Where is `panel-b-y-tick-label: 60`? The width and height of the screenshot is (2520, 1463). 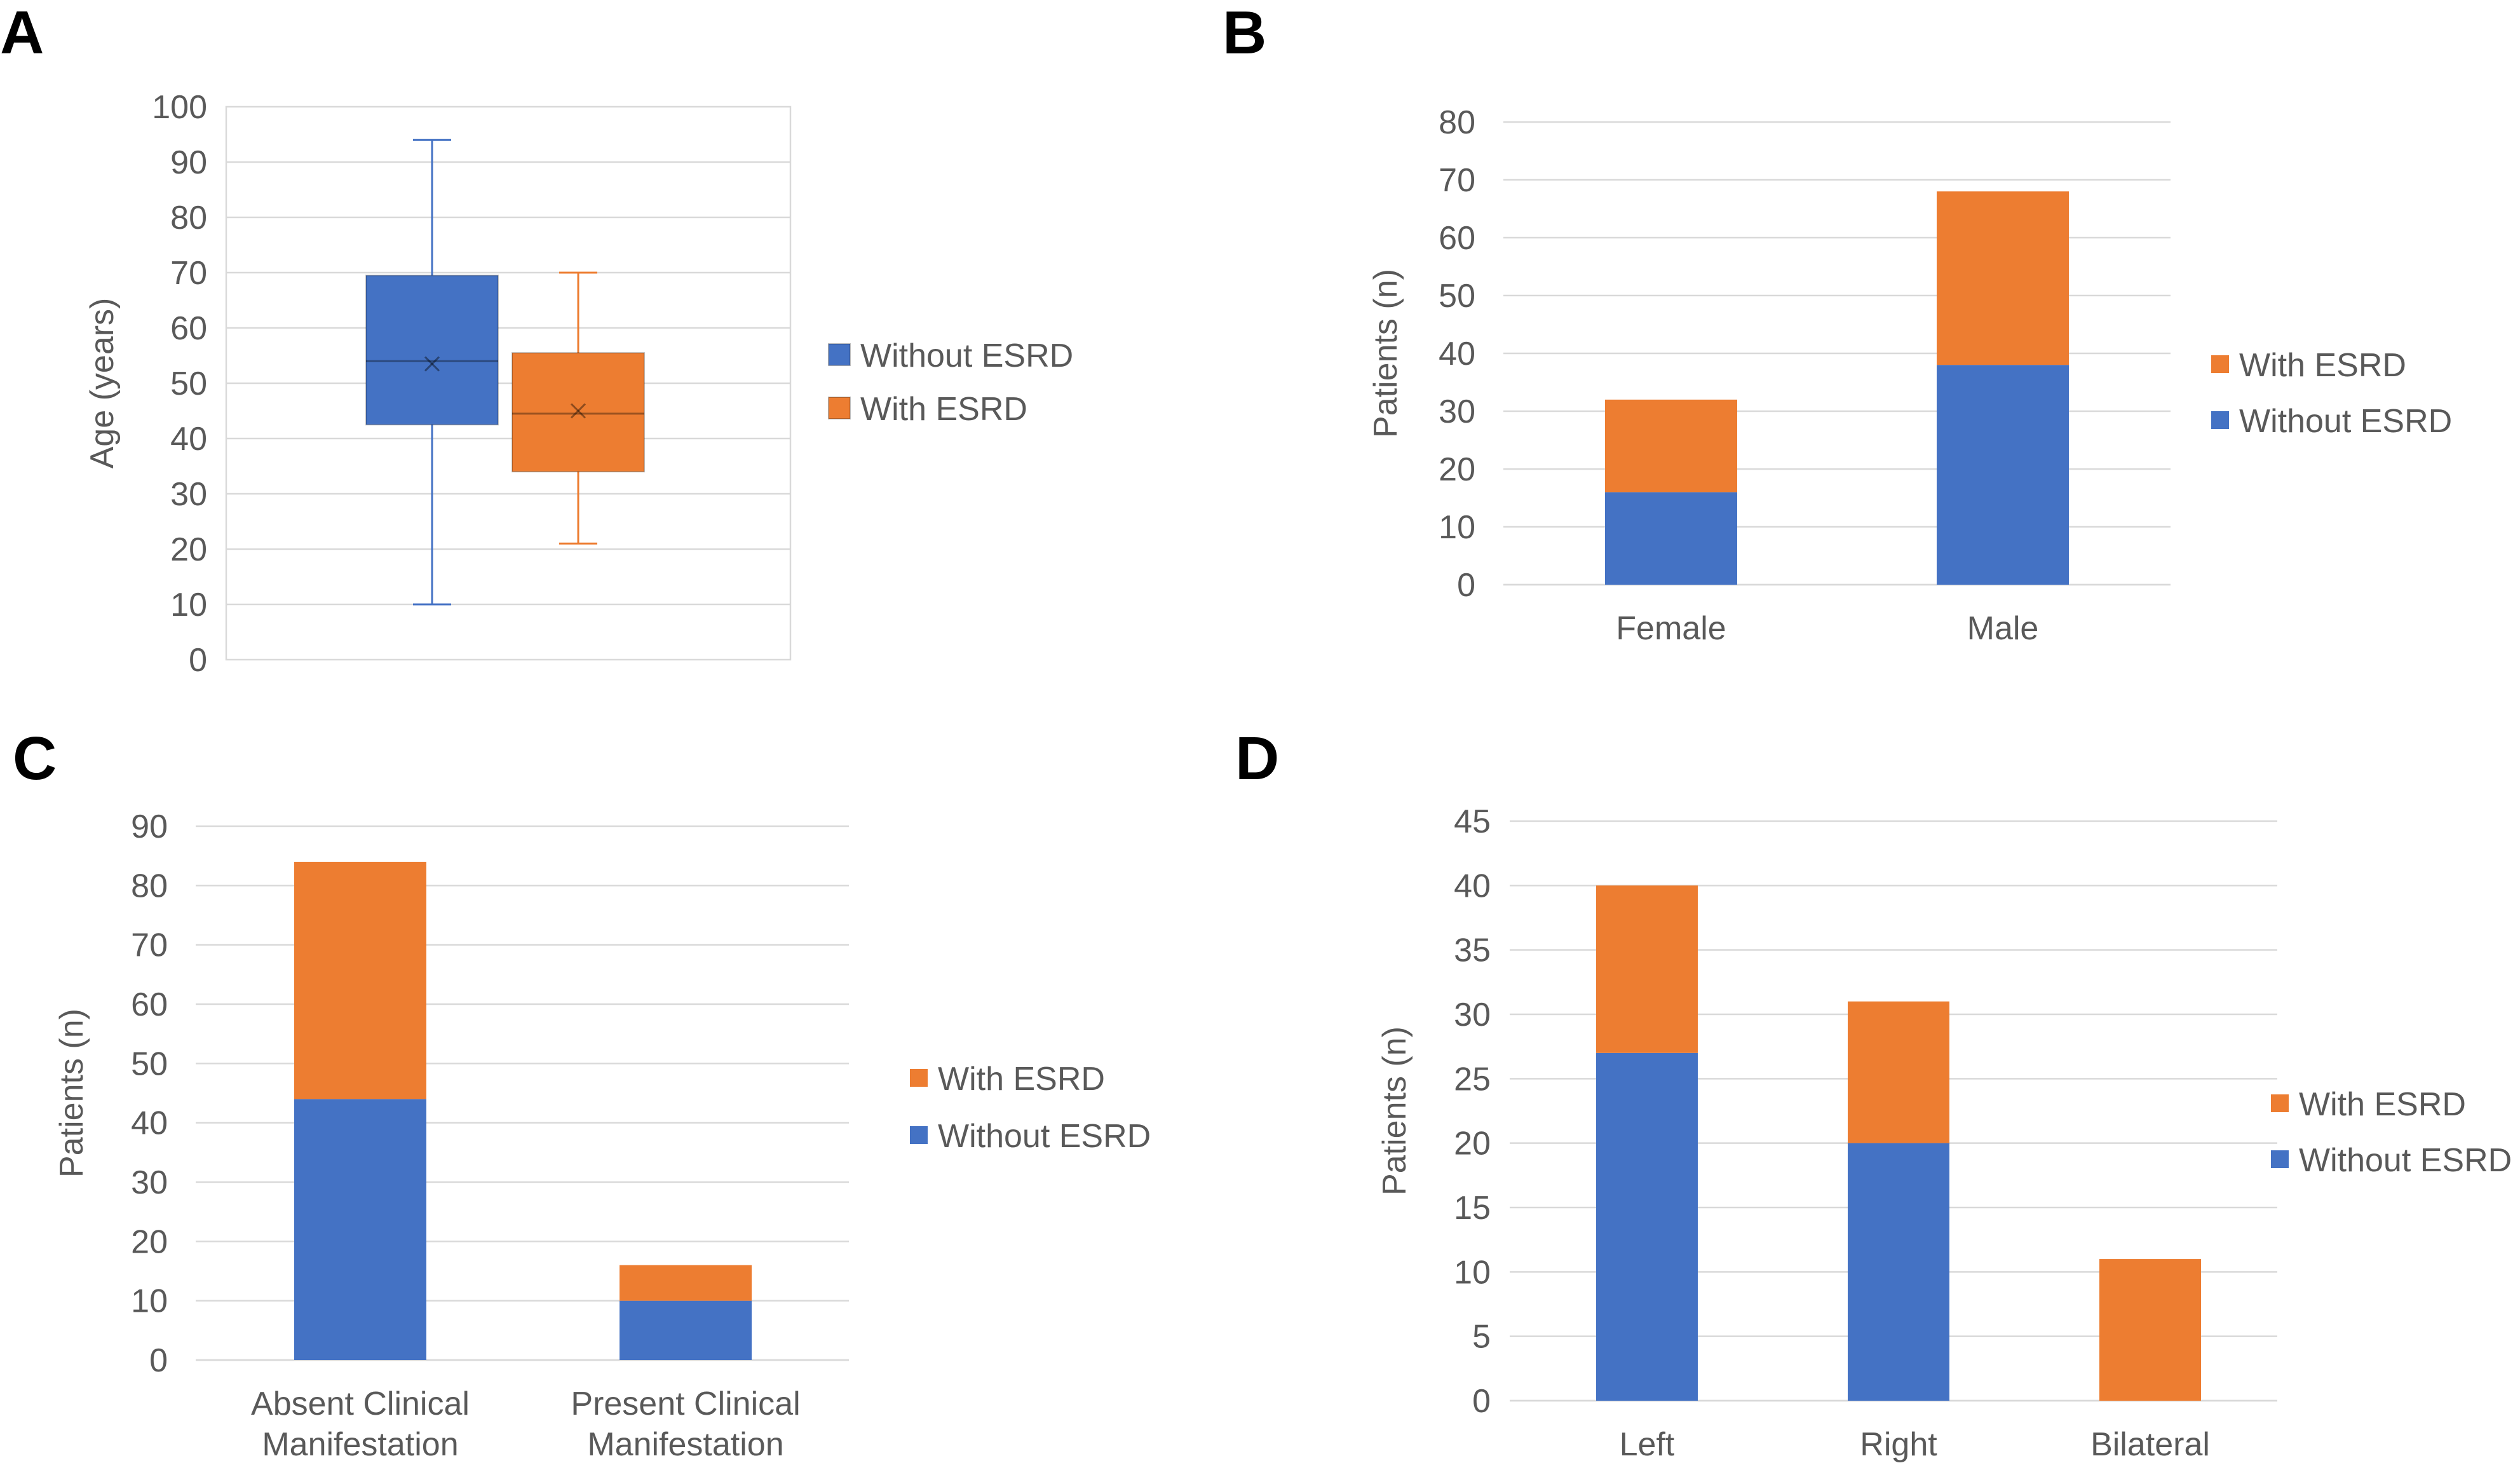 panel-b-y-tick-label: 60 is located at coordinates (1457, 238).